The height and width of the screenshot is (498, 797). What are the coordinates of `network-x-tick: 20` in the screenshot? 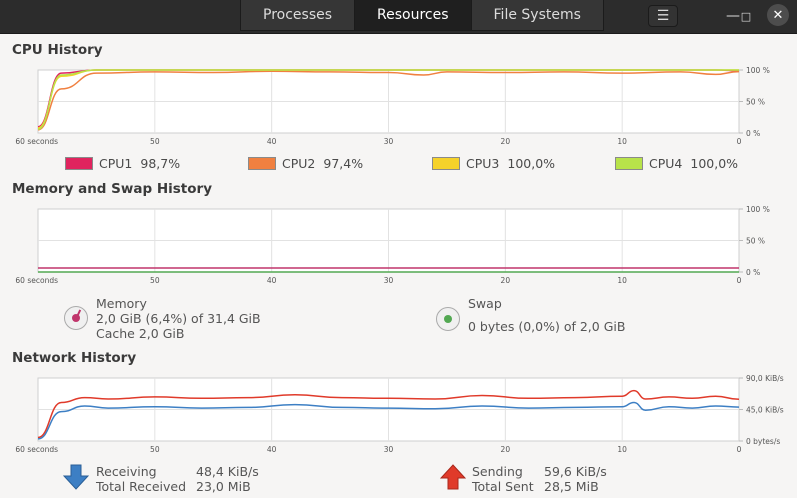 It's located at (506, 449).